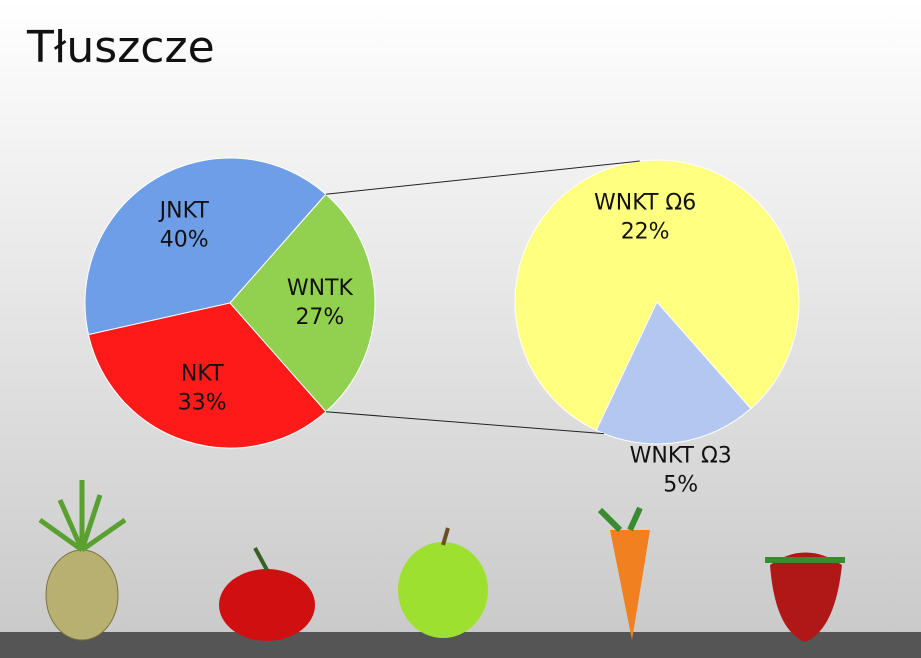 Image resolution: width=921 pixels, height=658 pixels. I want to click on slice-value-label: 40%, so click(184, 240).